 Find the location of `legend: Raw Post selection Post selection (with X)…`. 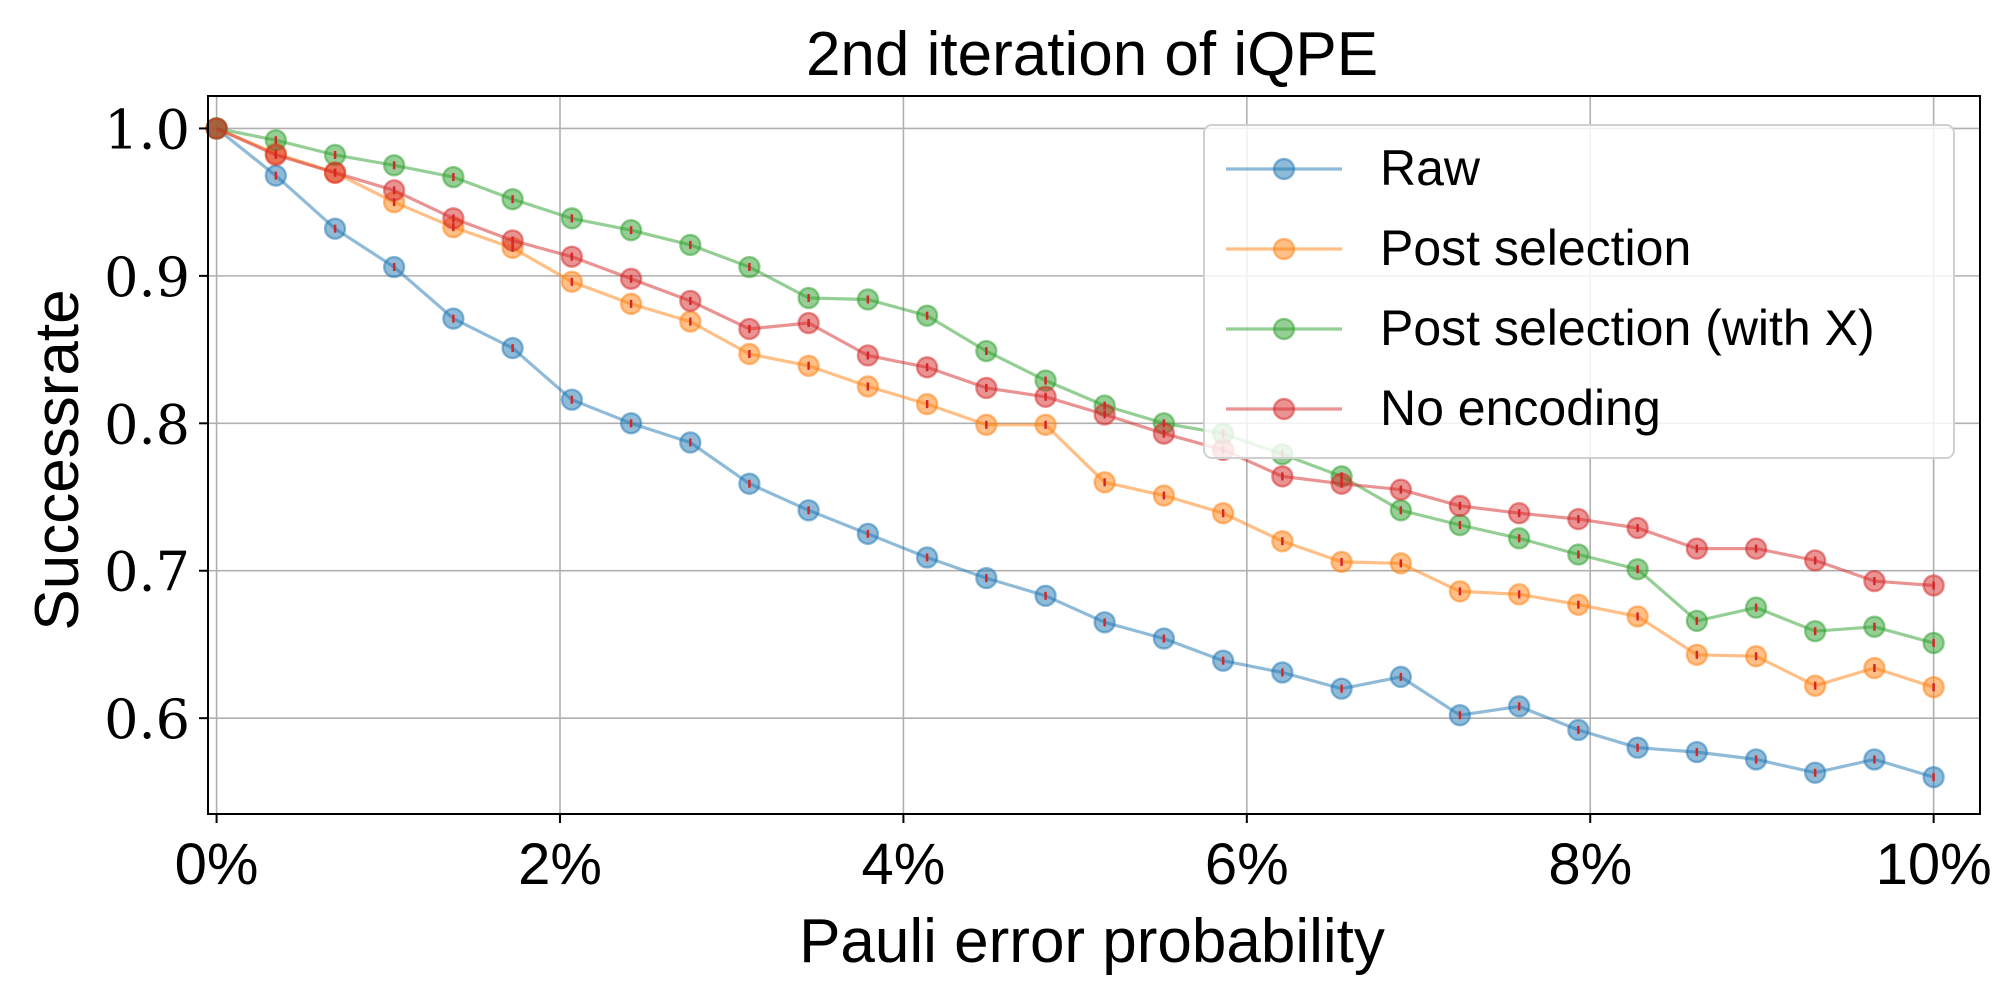

legend: Raw Post selection Post selection (with X)… is located at coordinates (1579, 291).